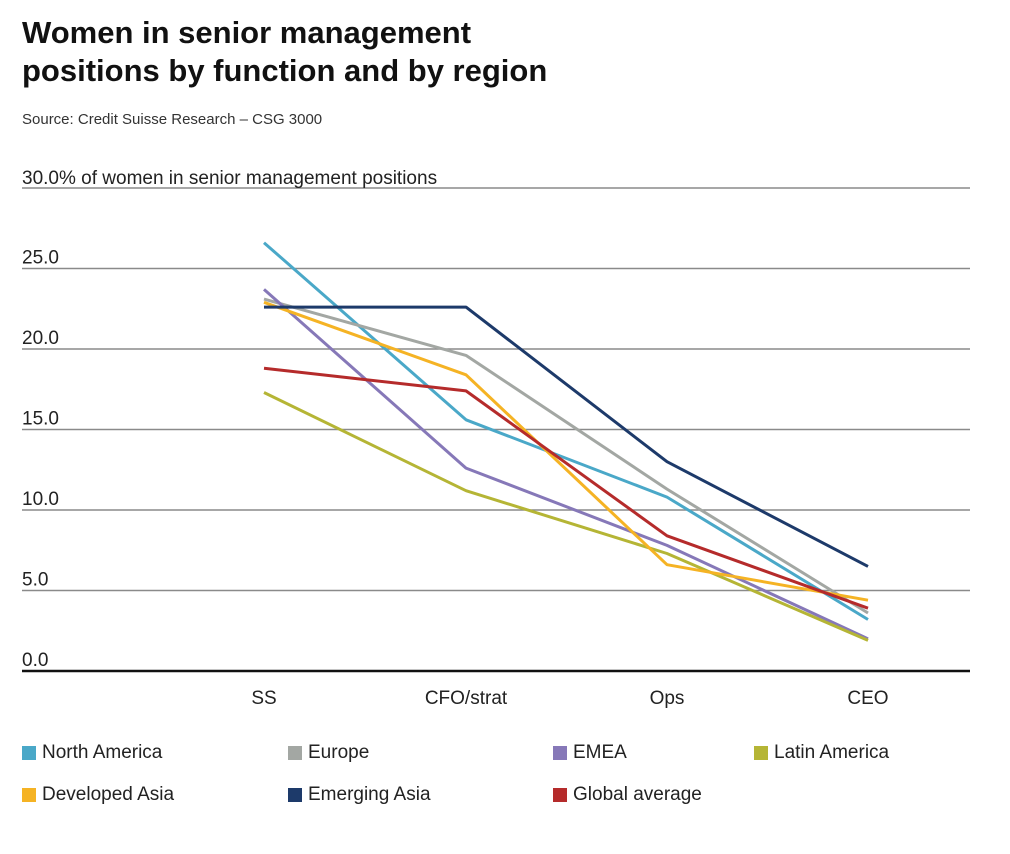 The width and height of the screenshot is (1010, 854). I want to click on x-tick-label: SS, so click(263, 698).